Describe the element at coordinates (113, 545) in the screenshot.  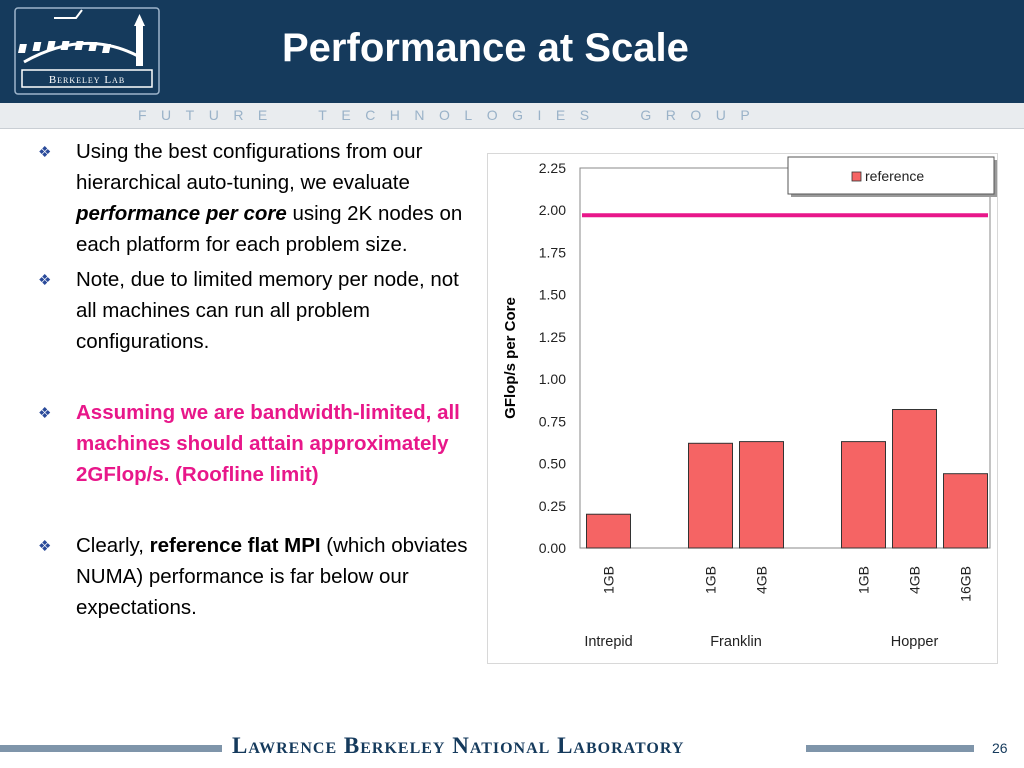
I see `bullet-text: Clearly,` at that location.